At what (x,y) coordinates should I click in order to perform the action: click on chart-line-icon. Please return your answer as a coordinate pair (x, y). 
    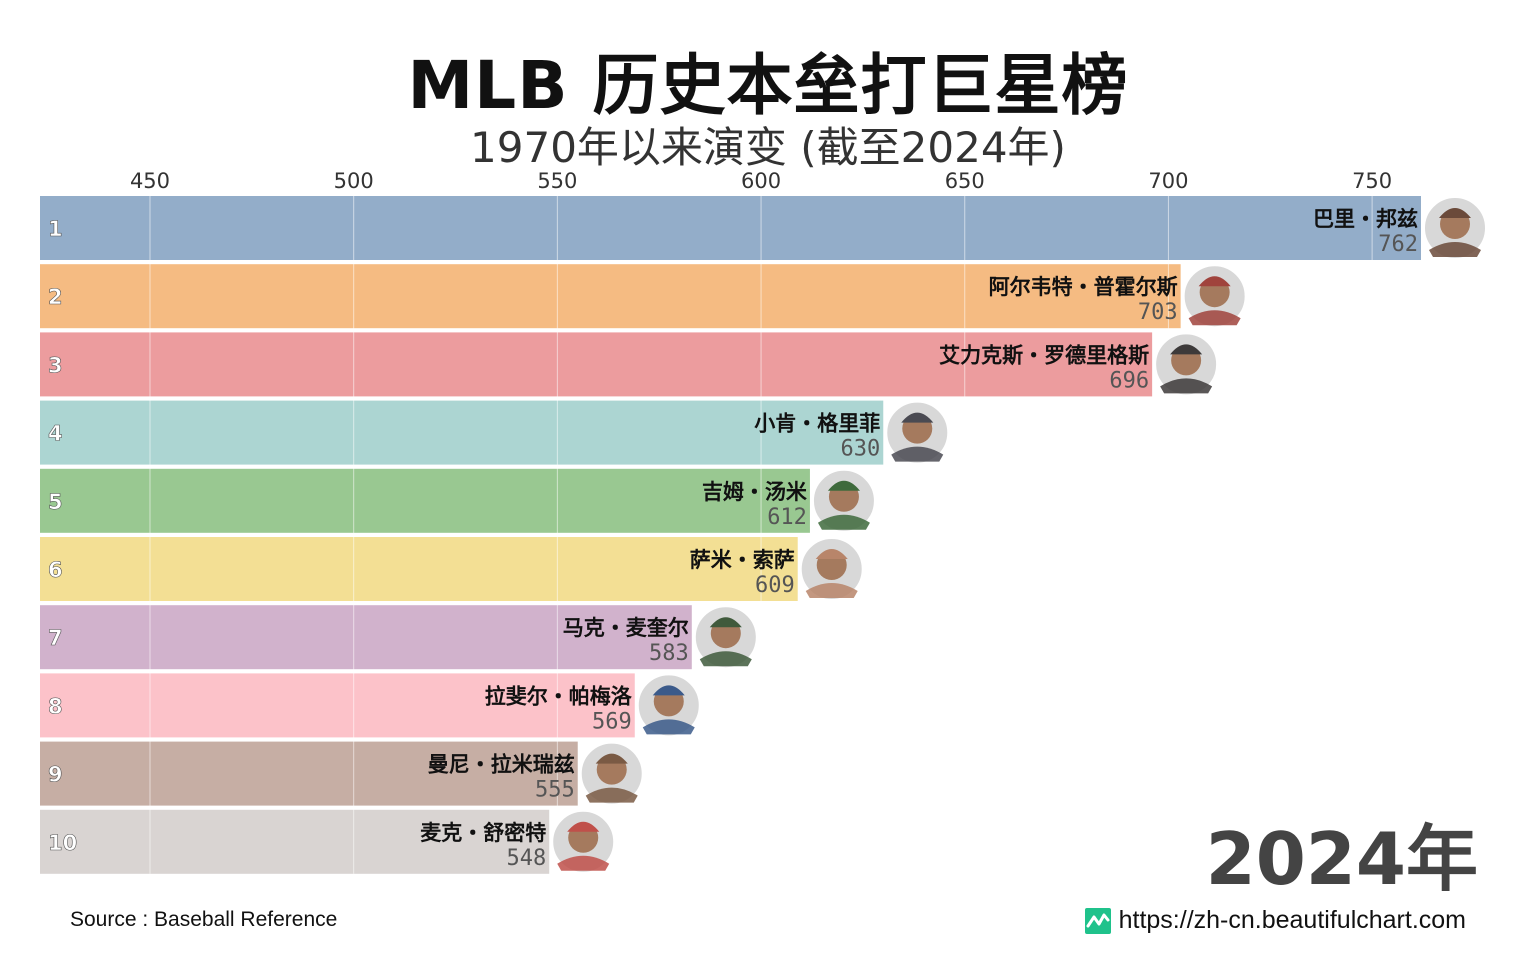
    Looking at the image, I should click on (1097, 920).